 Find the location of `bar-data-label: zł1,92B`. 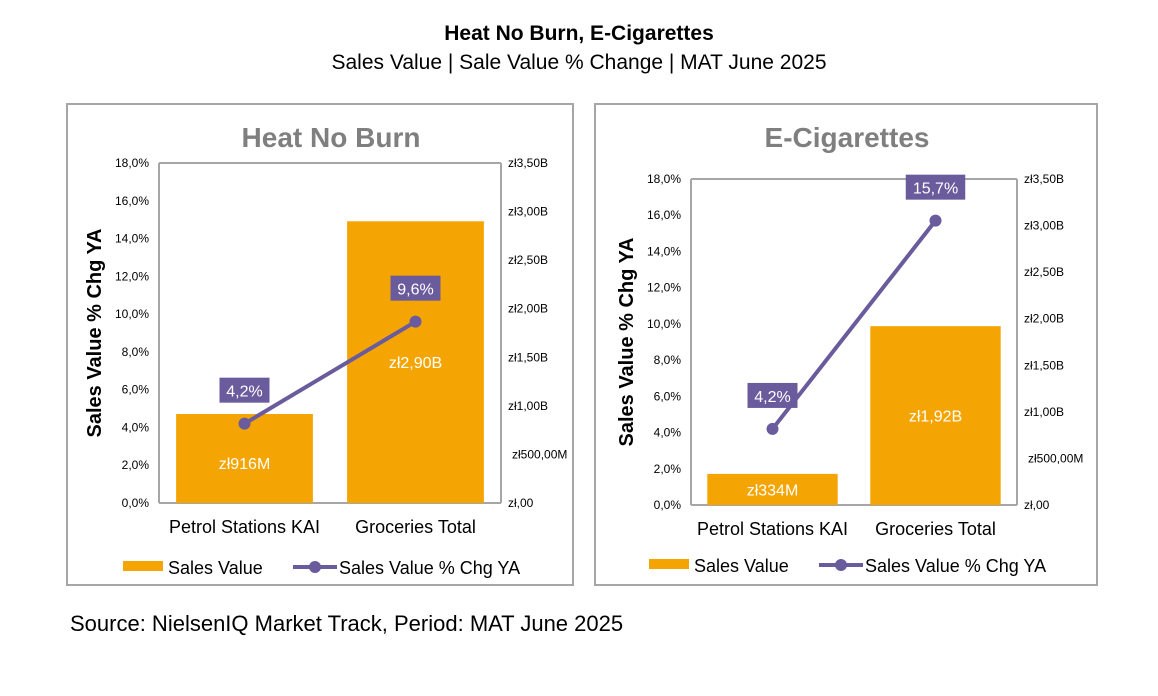

bar-data-label: zł1,92B is located at coordinates (935, 417).